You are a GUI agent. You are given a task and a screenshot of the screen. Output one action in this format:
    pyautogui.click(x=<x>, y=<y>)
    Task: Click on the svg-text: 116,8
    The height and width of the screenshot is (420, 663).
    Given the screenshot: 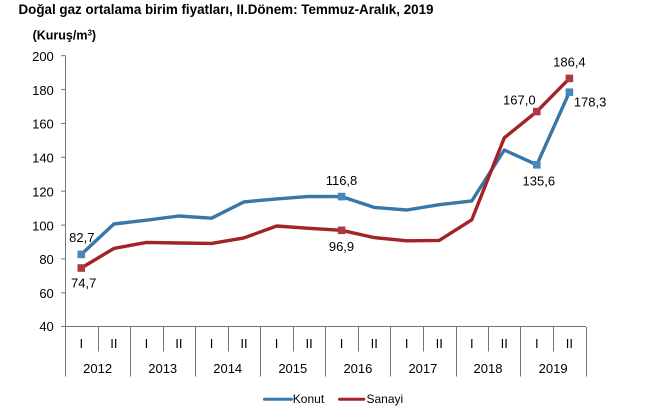 What is the action you would take?
    pyautogui.click(x=342, y=180)
    